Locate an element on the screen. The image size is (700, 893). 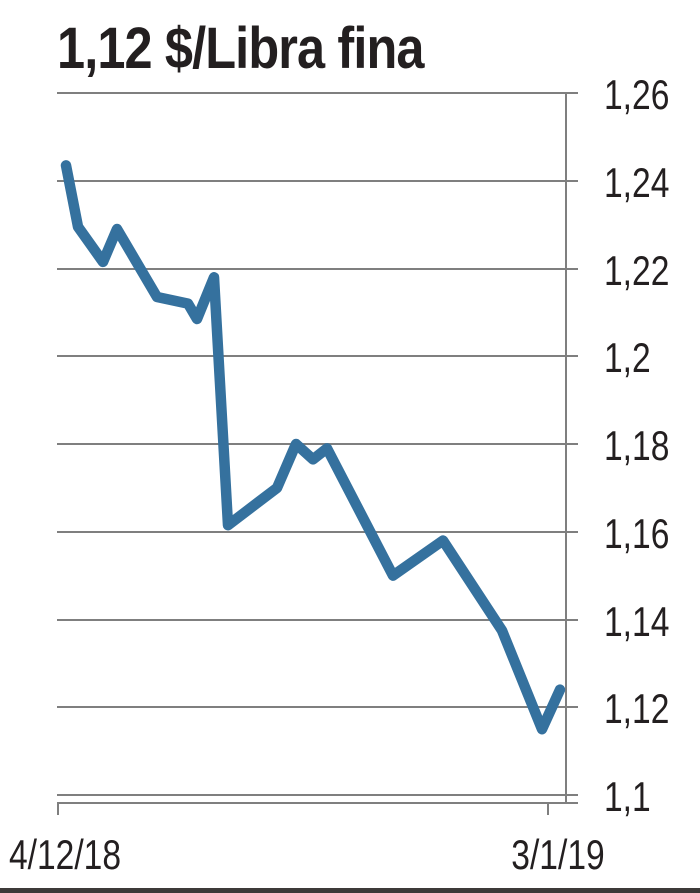
y-tick-label: 1,14 is located at coordinates (637, 621).